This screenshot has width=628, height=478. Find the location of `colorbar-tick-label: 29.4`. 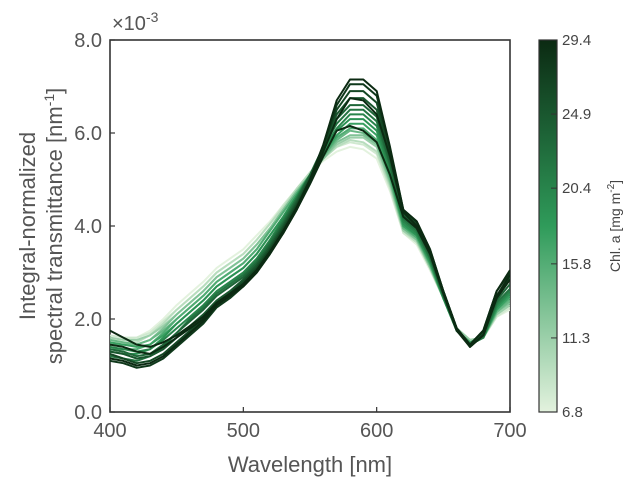

colorbar-tick-label: 29.4 is located at coordinates (576, 40).